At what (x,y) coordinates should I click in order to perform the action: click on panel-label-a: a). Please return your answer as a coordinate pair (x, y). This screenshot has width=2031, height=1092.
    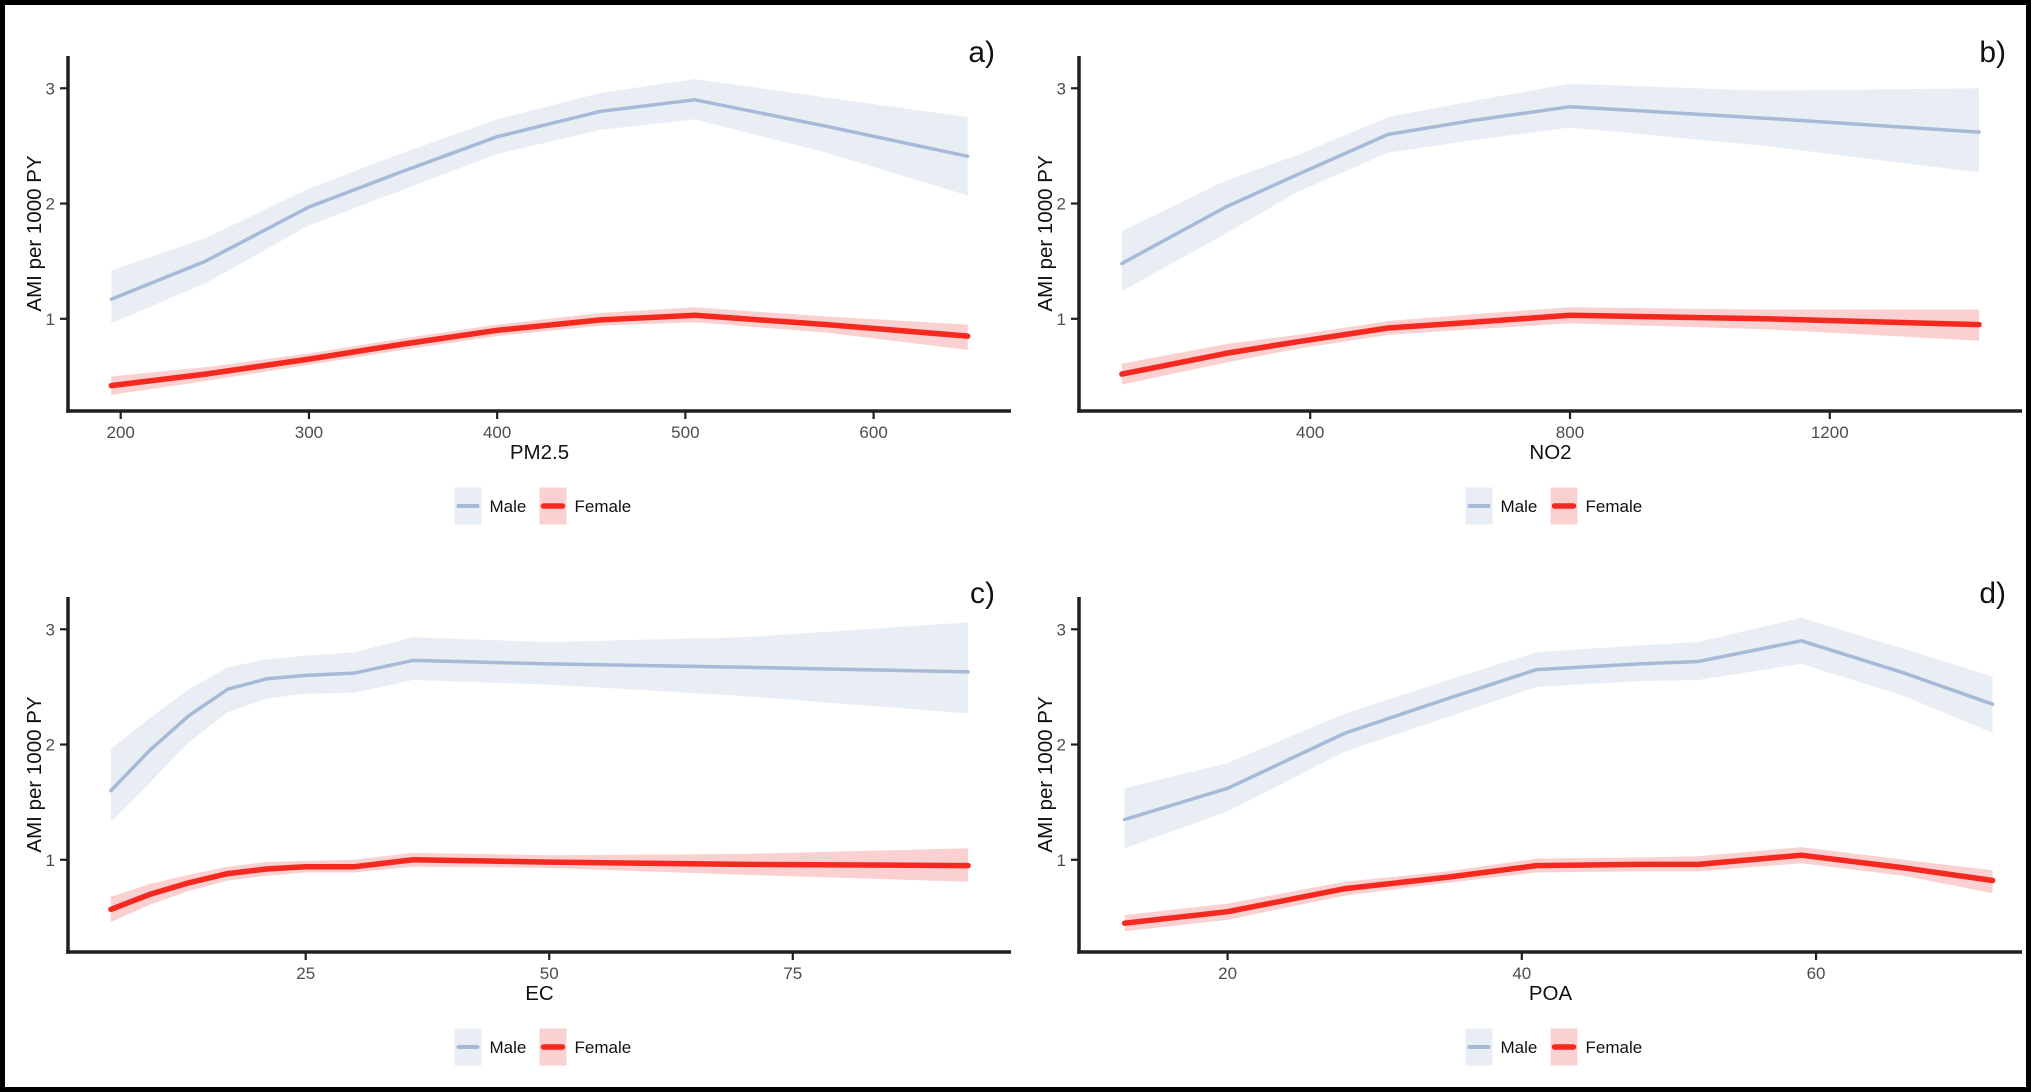
    Looking at the image, I should click on (981, 52).